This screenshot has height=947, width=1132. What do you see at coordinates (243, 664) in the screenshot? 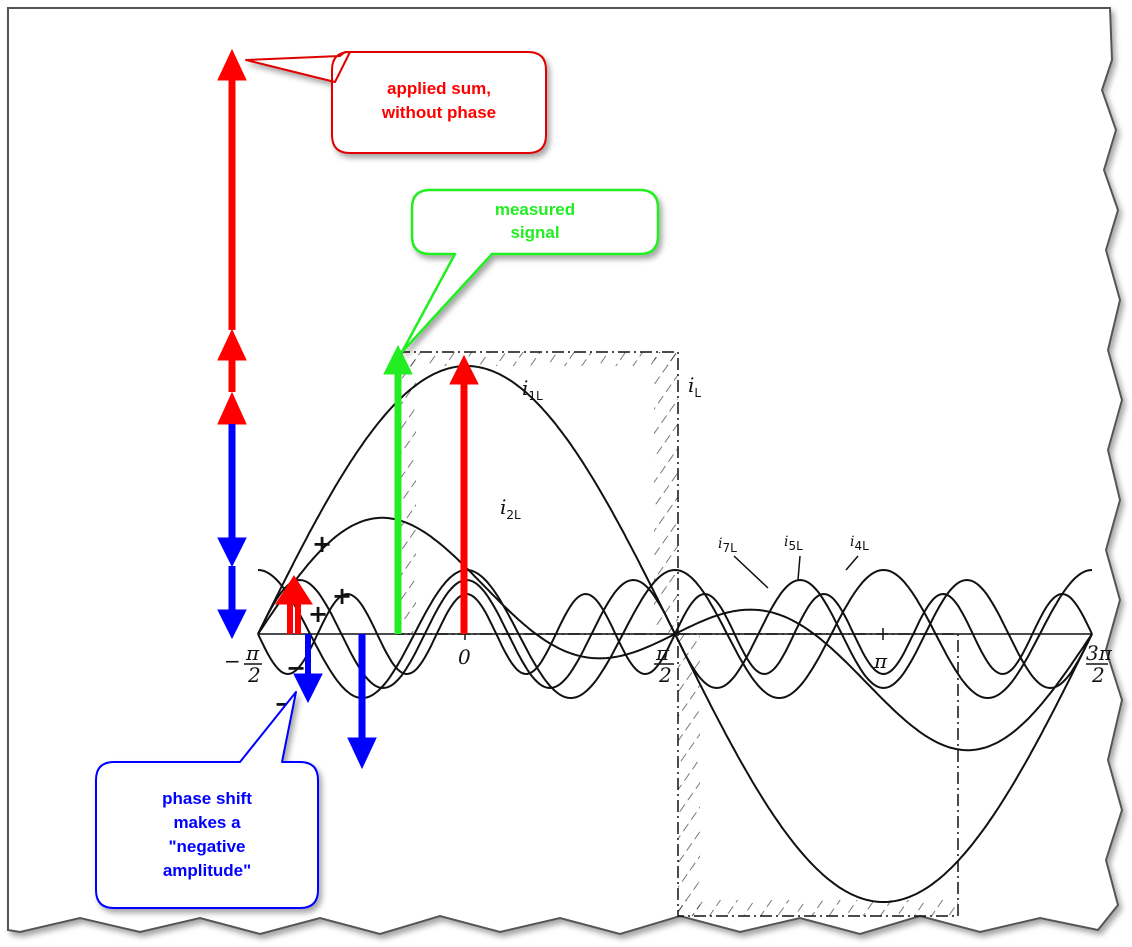
I see `tick-label-minus-pi-half: − π 2` at bounding box center [243, 664].